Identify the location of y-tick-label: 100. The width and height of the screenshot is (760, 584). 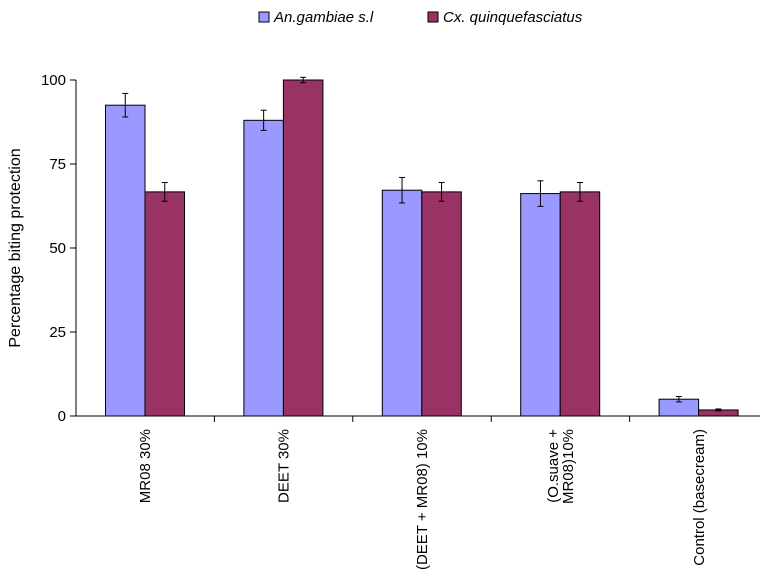
(53, 80).